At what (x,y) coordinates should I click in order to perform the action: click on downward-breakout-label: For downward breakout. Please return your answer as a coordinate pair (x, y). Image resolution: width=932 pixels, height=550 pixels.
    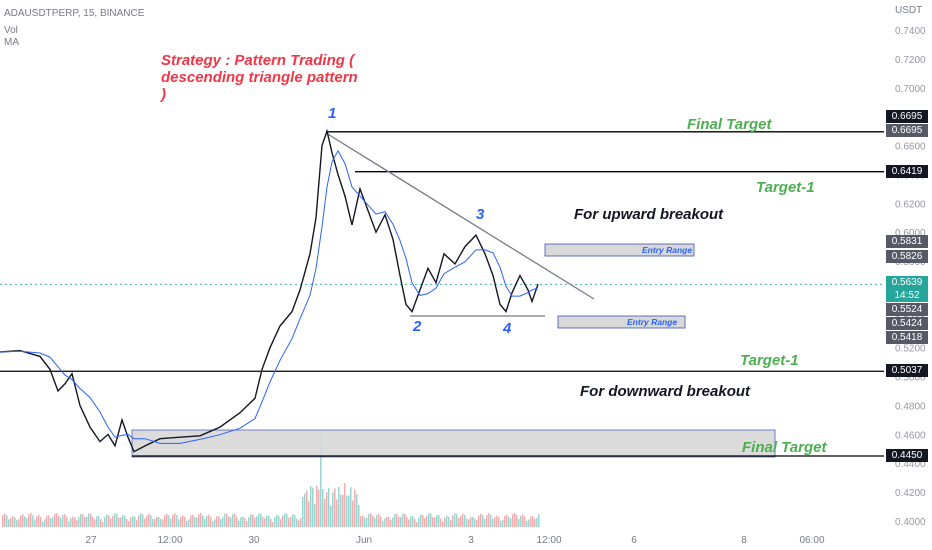
    Looking at the image, I should click on (665, 391).